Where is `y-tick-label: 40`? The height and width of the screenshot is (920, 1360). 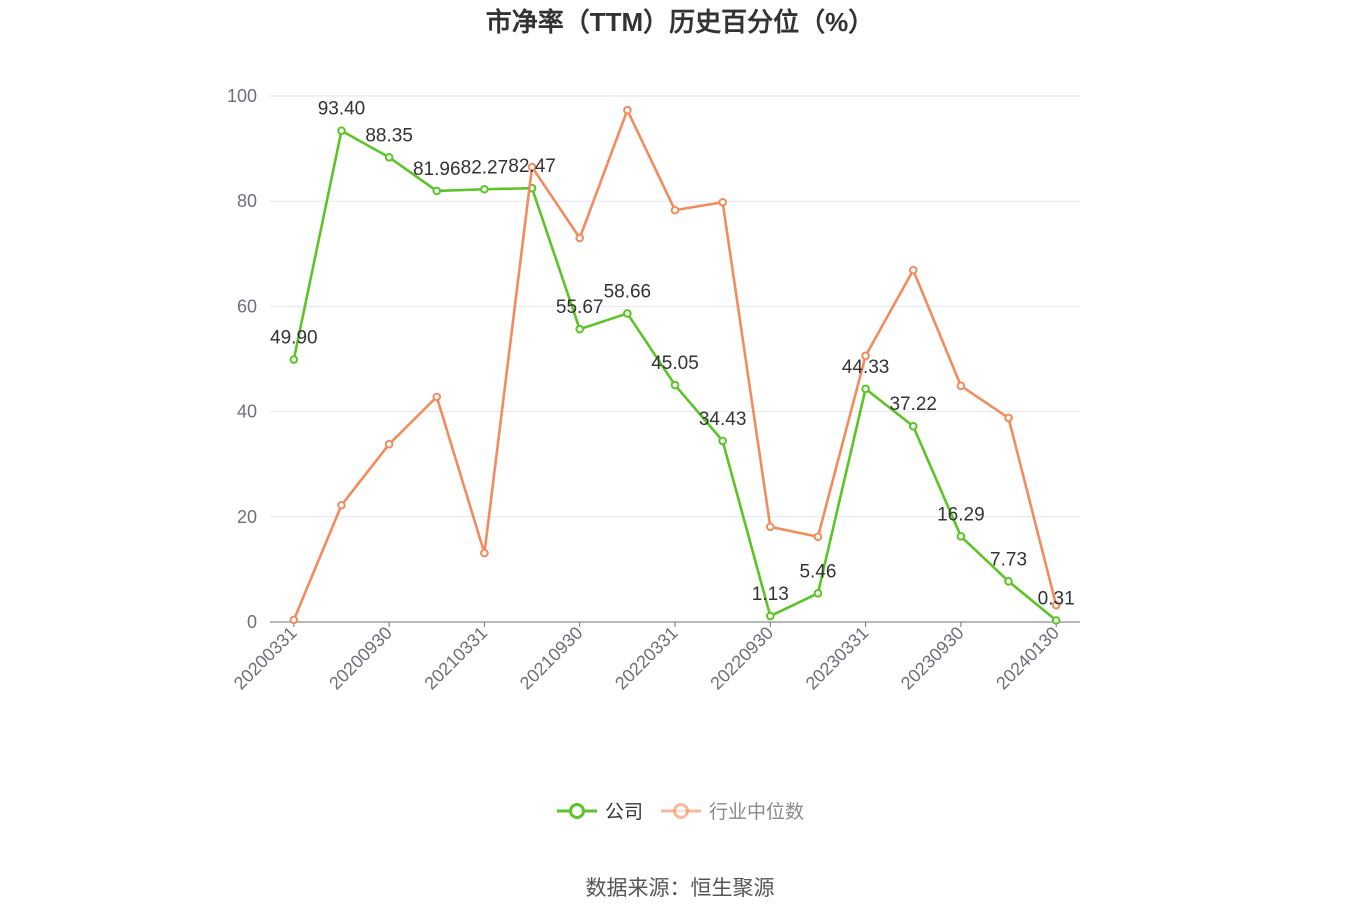 y-tick-label: 40 is located at coordinates (247, 412).